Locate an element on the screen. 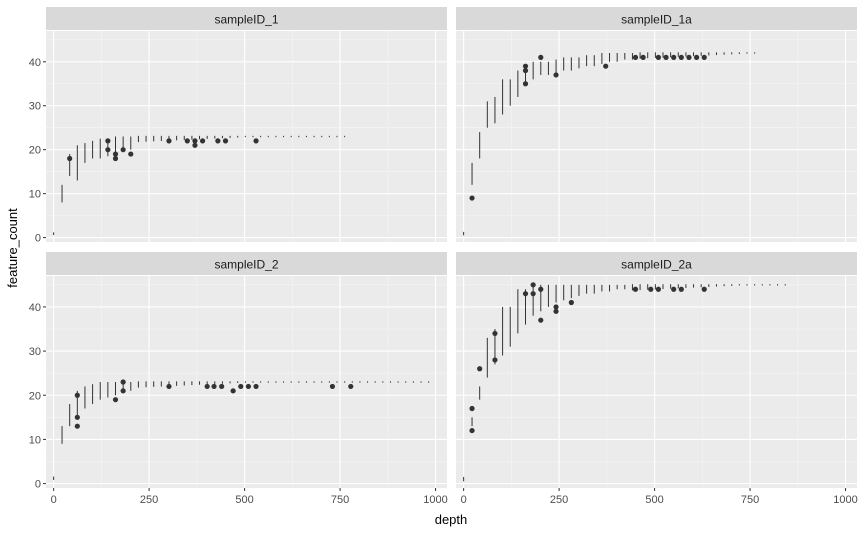 The width and height of the screenshot is (866, 534). facet-strip-sampleid-1a is located at coordinates (656, 18).